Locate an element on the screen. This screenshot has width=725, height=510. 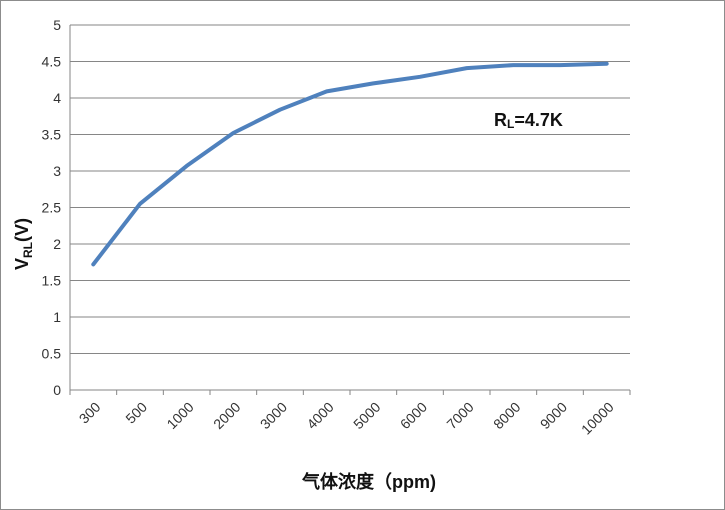
x-tick-label: 10000 is located at coordinates (597, 418).